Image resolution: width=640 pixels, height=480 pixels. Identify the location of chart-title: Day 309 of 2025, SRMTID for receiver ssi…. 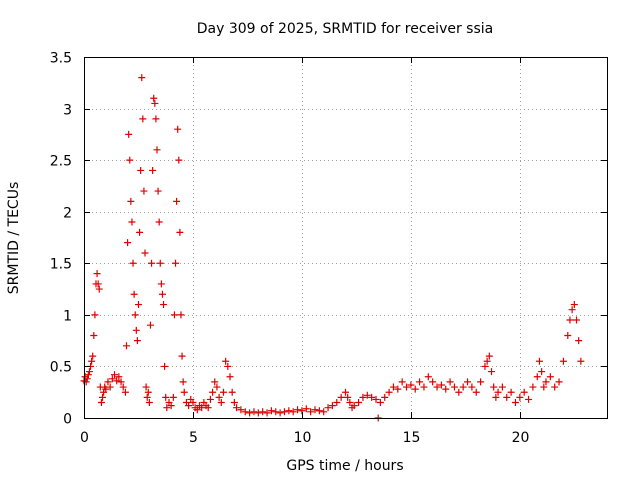
(345, 29).